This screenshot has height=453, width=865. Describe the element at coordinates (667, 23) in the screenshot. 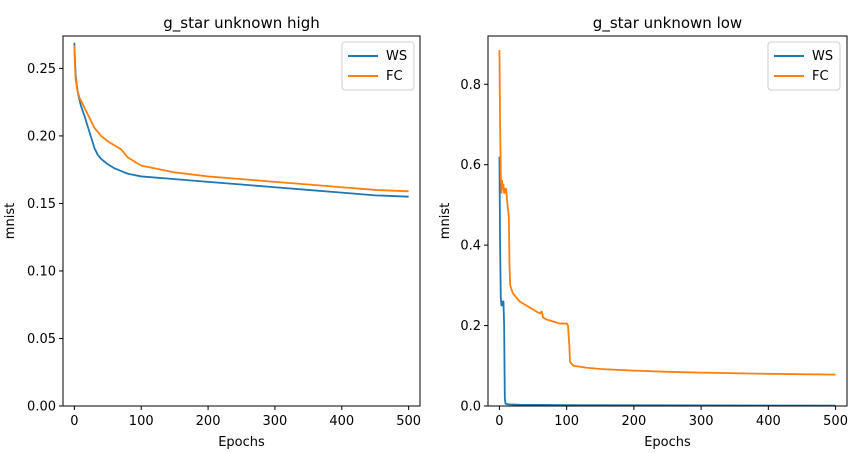

I see `chart-title: g_star unknown low` at that location.